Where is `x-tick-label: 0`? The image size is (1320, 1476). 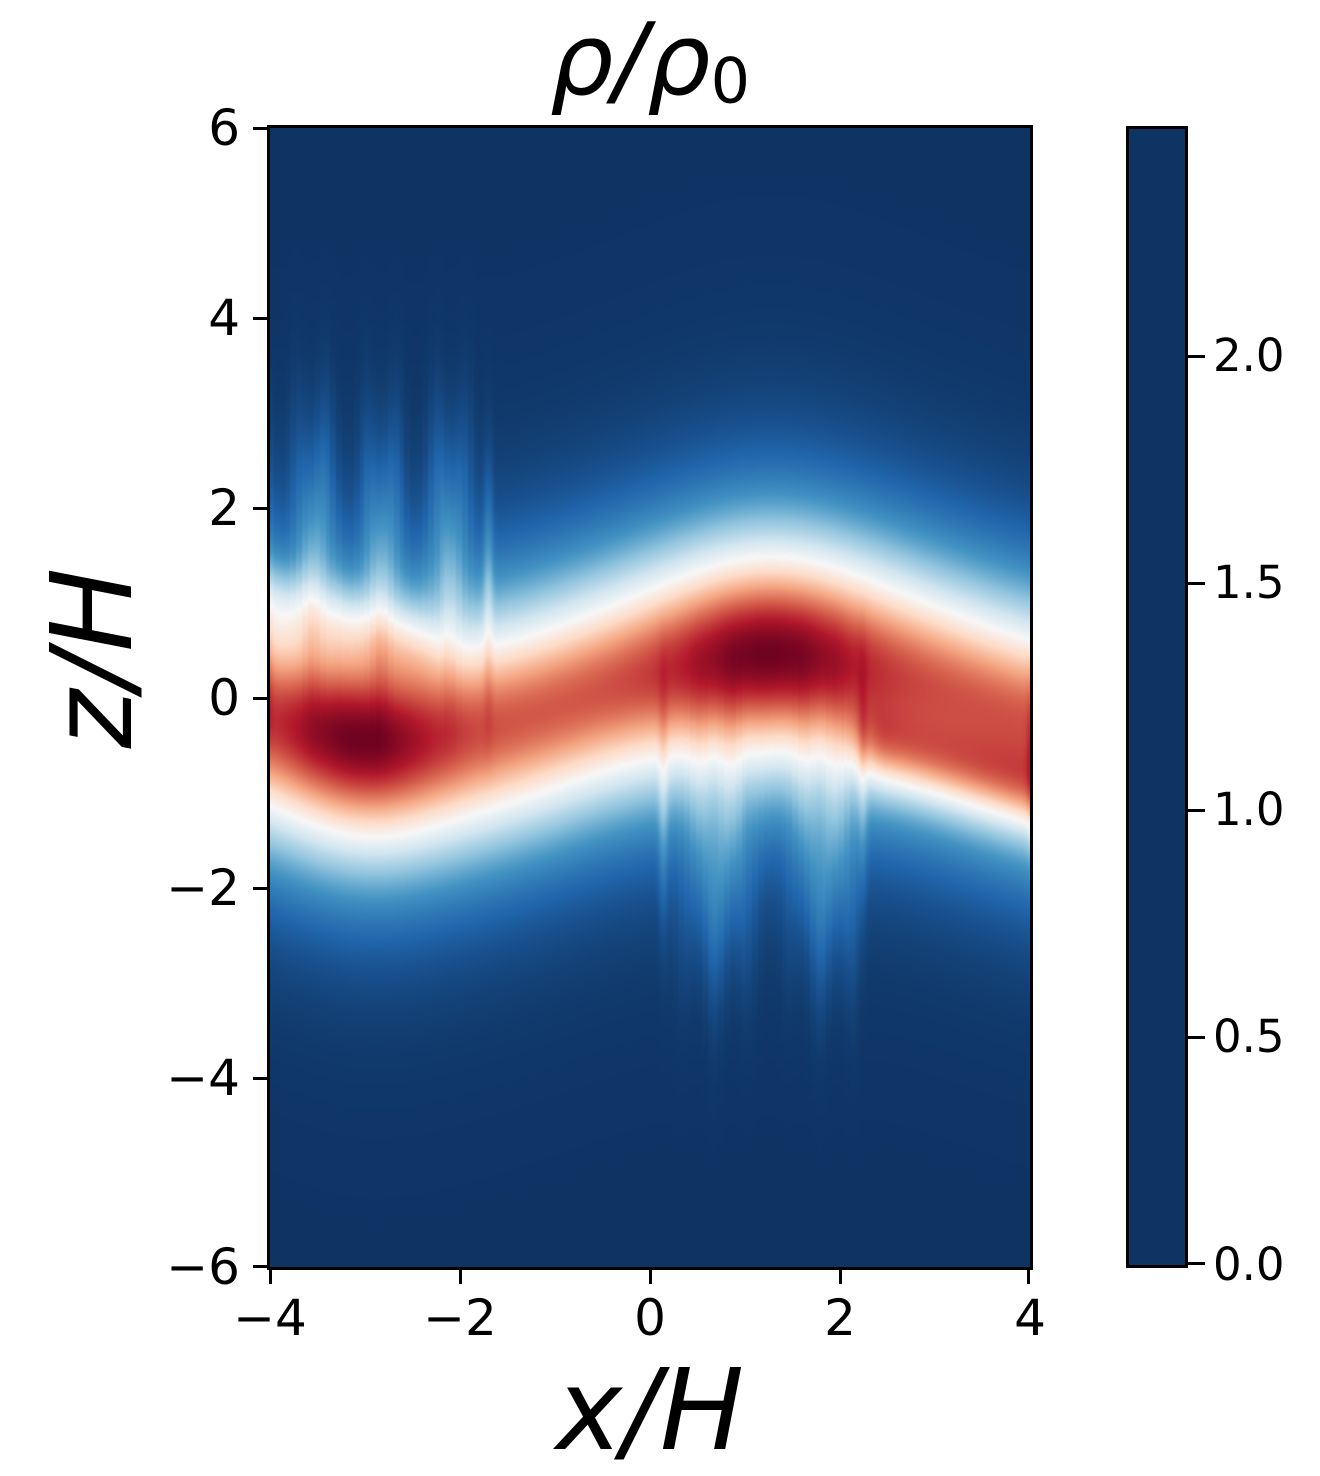 x-tick-label: 0 is located at coordinates (650, 1318).